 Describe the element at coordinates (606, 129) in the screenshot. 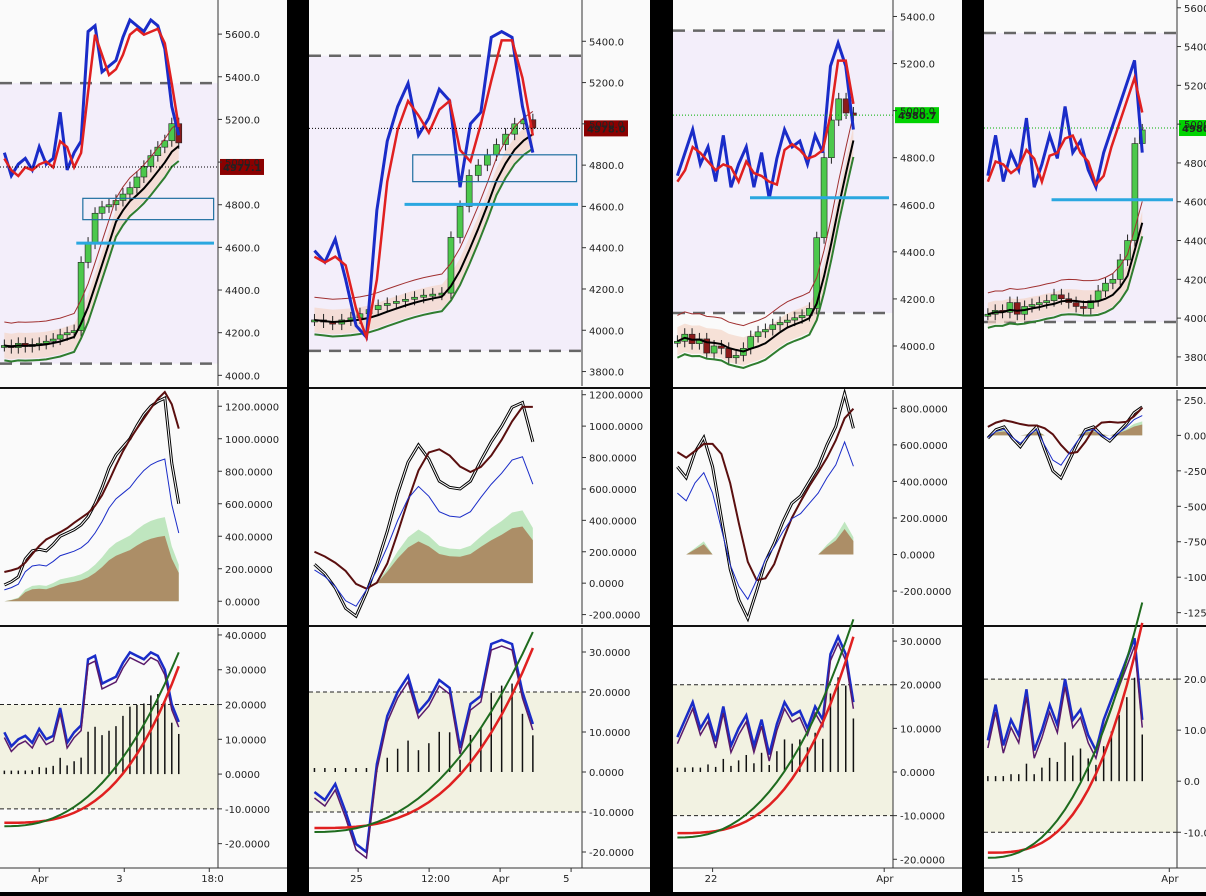

I see `last-price-label: 4978.0` at that location.